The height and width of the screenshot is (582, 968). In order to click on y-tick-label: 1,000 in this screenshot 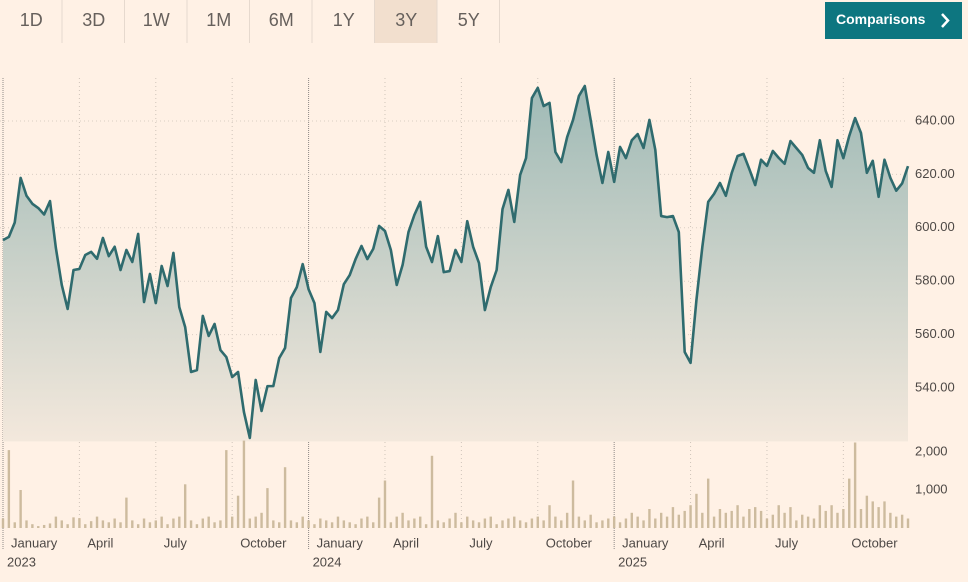, I will do `click(931, 488)`.